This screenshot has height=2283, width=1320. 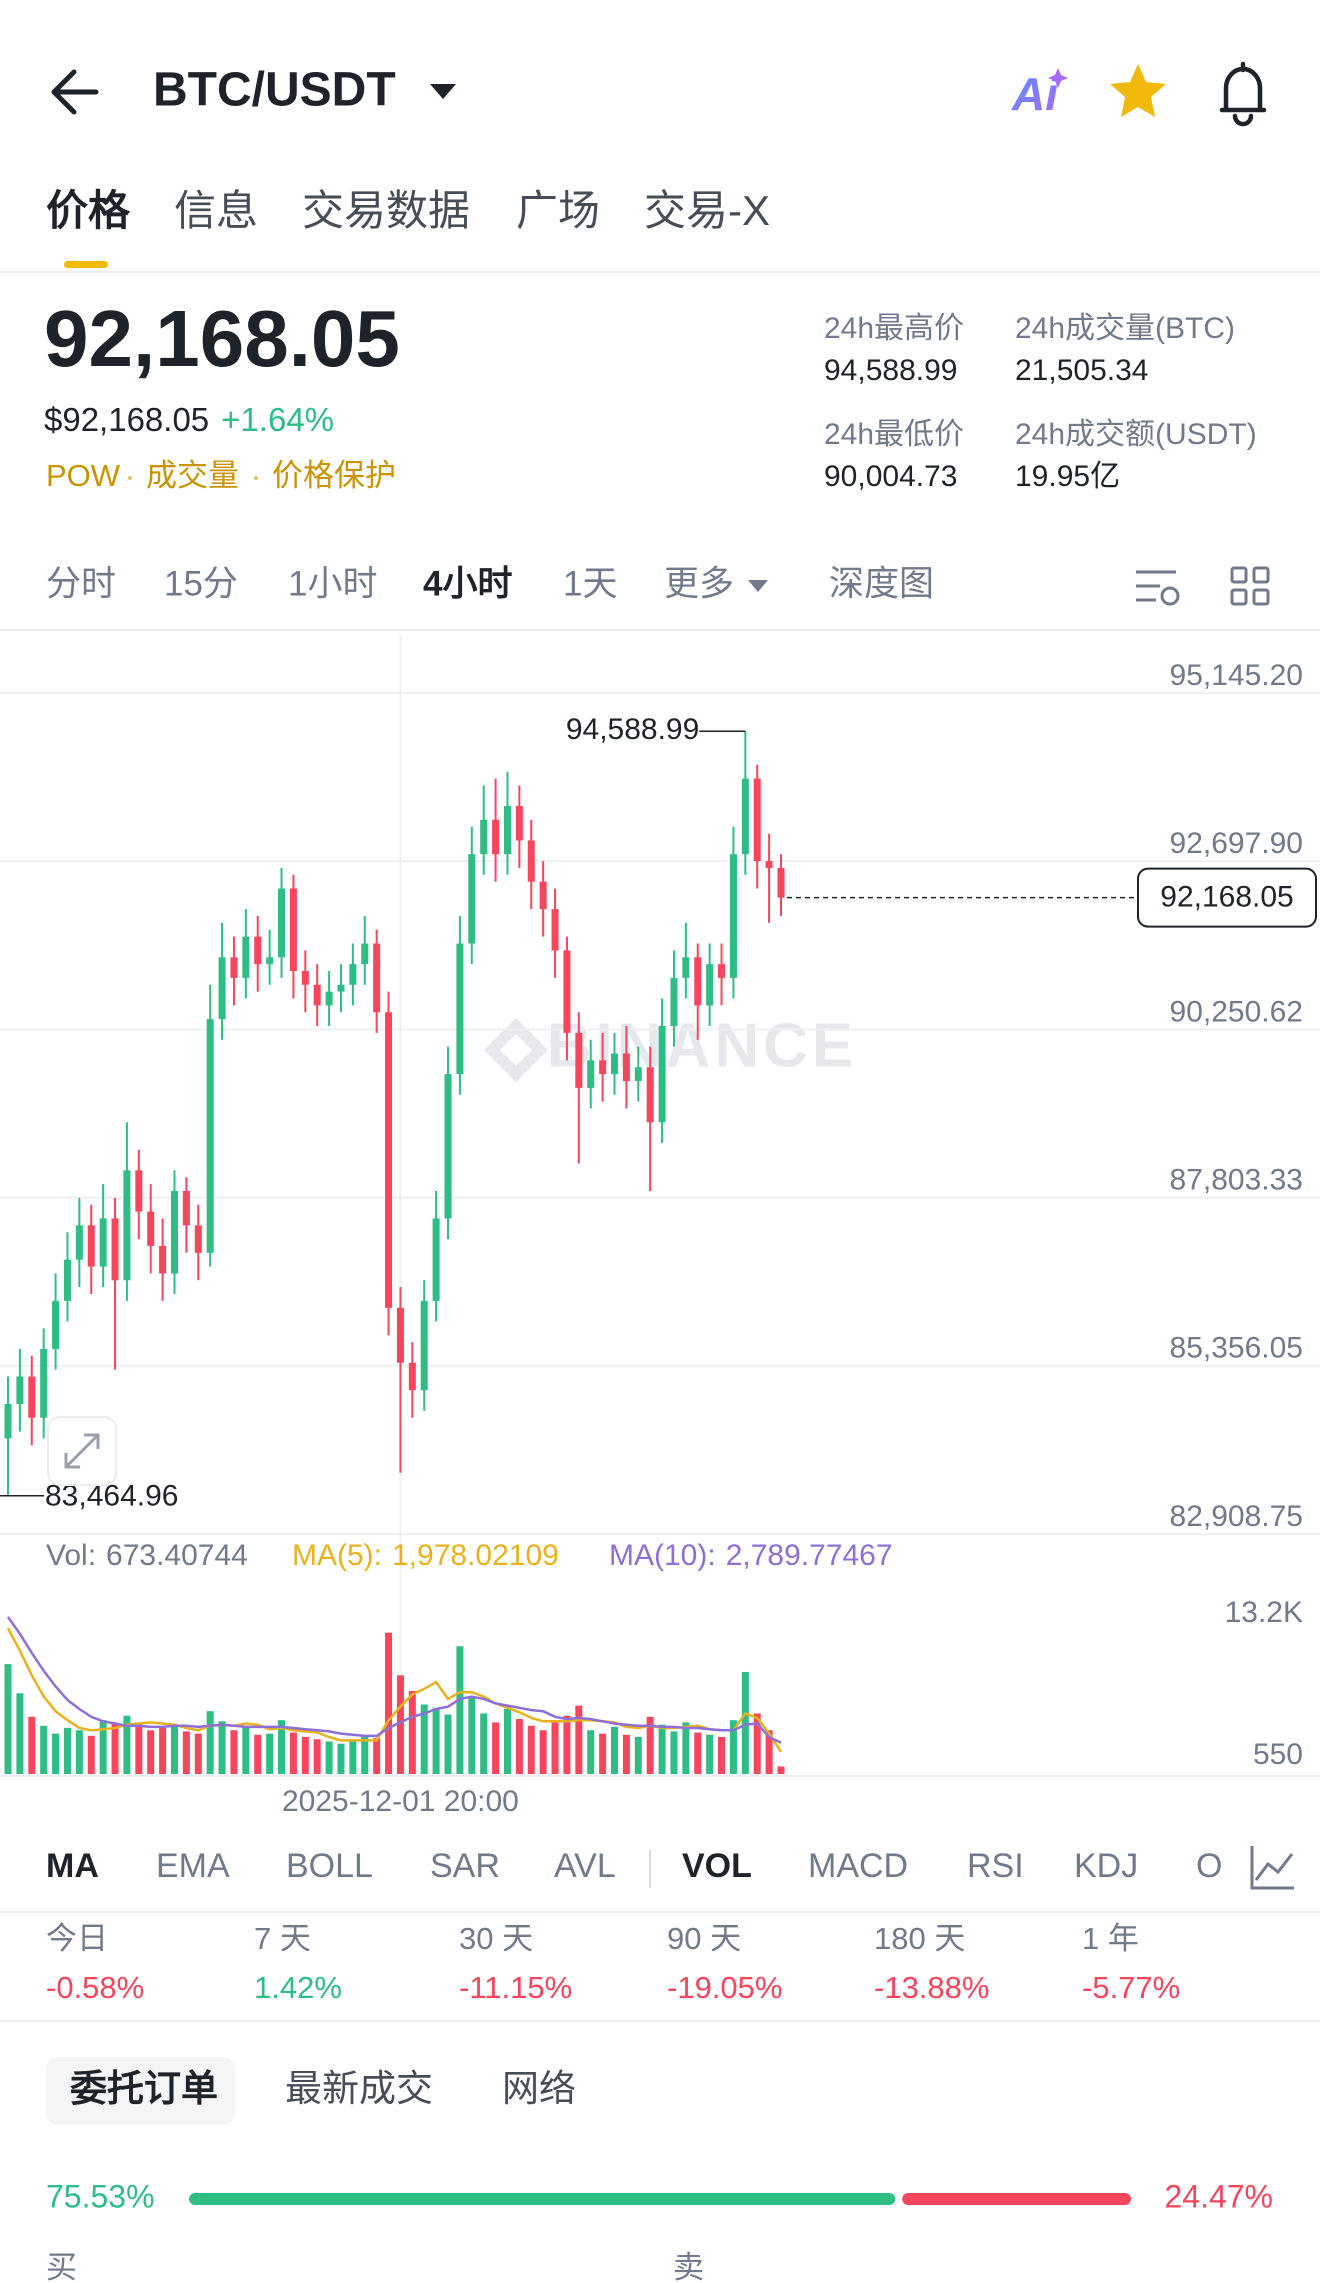 I want to click on indicator-tab: O, so click(x=1209, y=1866).